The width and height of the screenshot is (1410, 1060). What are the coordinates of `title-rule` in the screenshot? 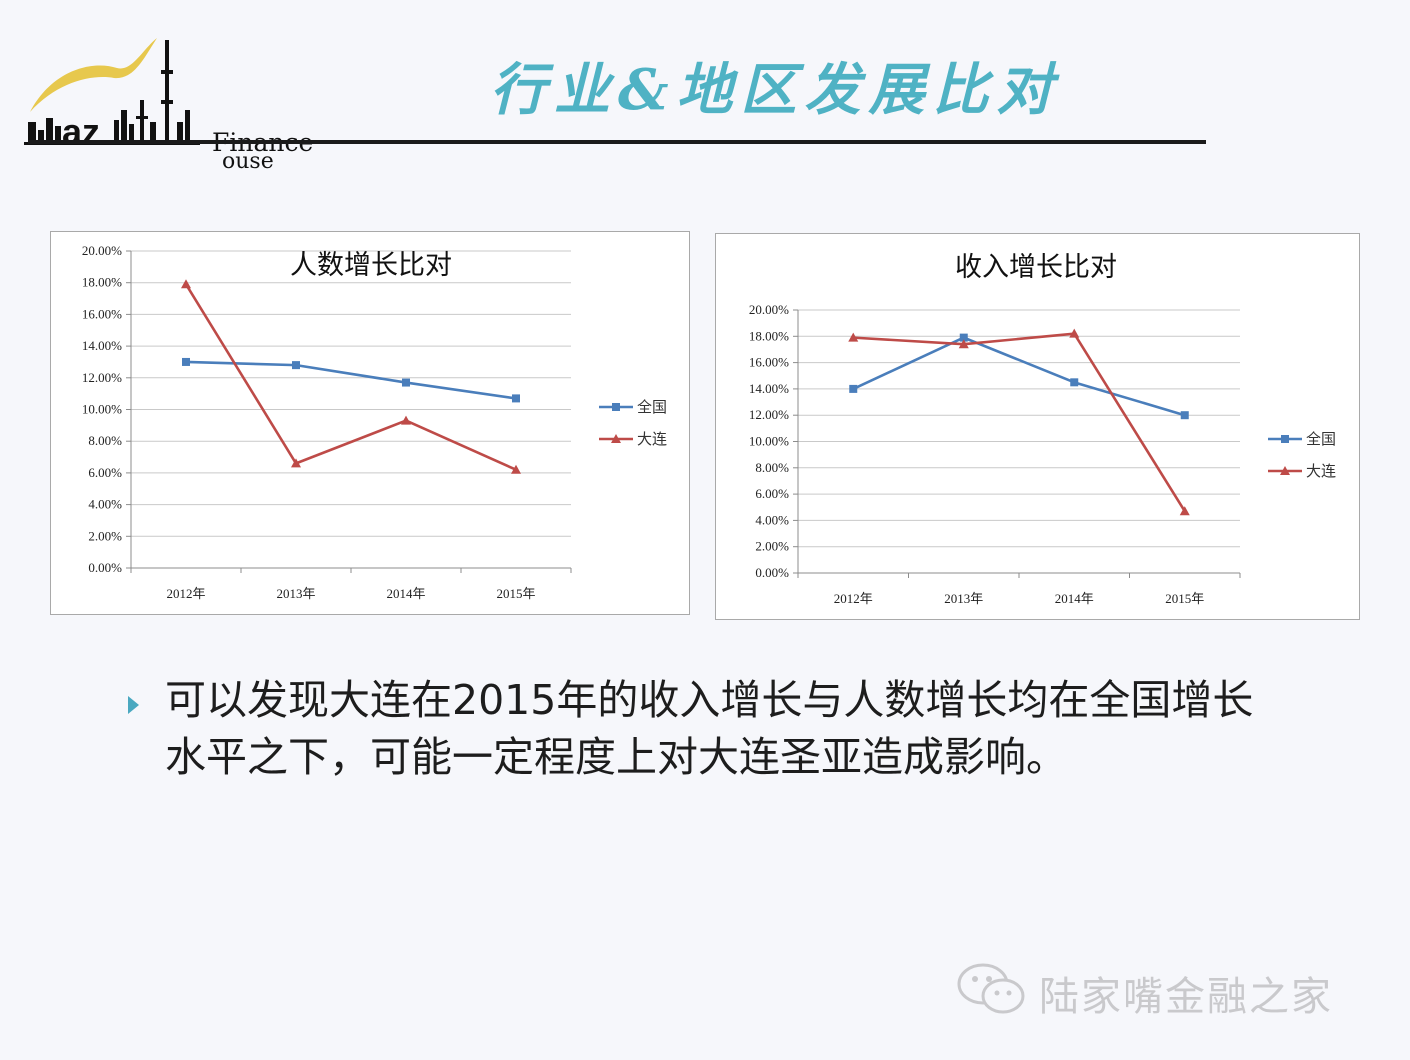 It's located at (617, 142).